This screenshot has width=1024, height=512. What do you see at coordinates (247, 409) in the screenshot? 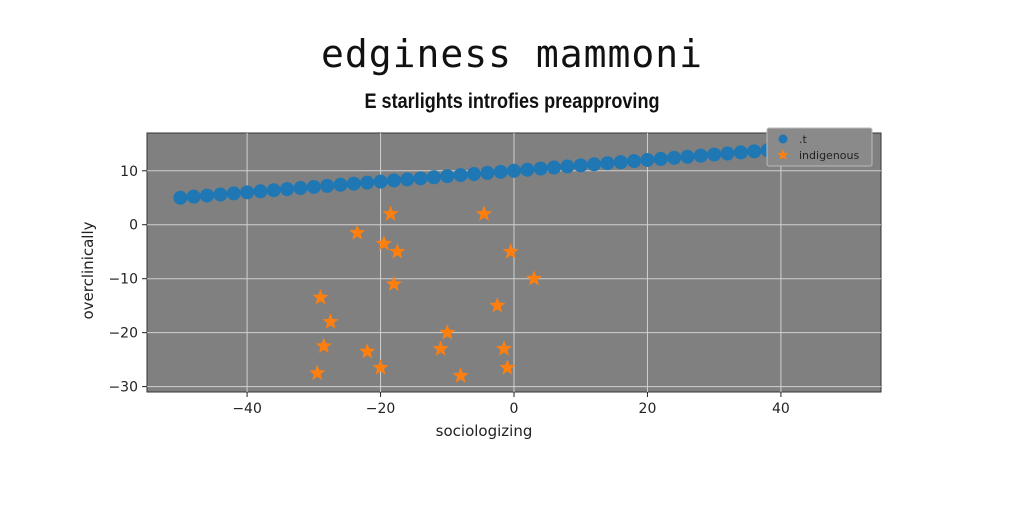
I see `x-tick-label: −40` at bounding box center [247, 409].